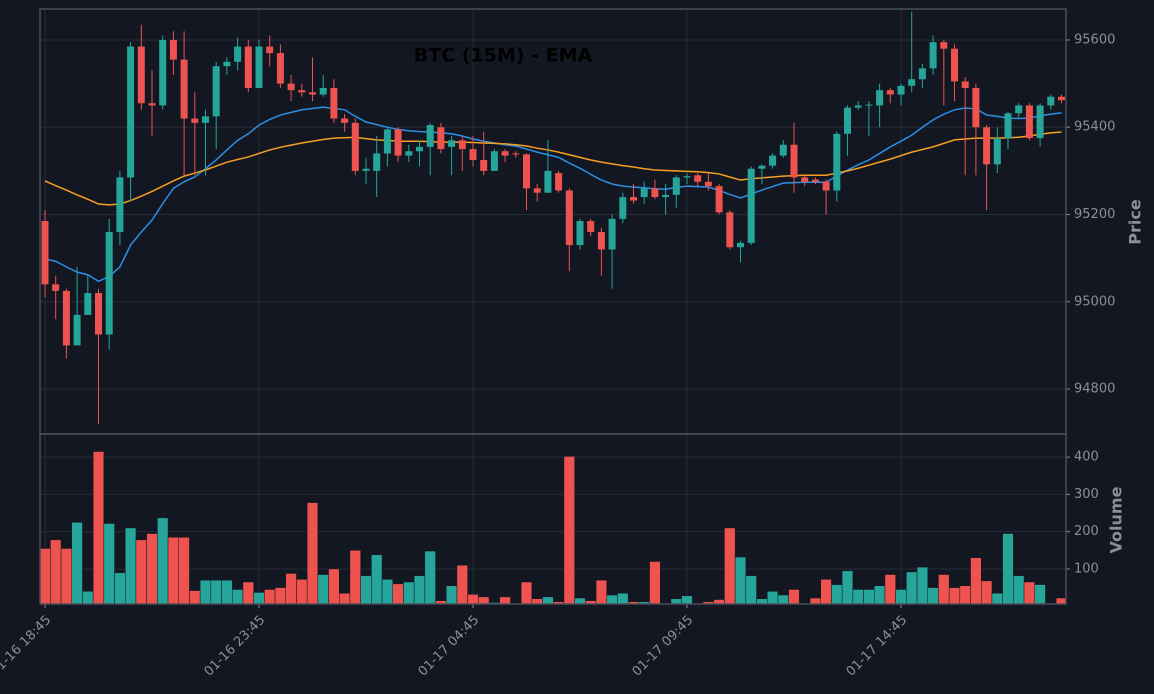 This screenshot has width=1154, height=694. What do you see at coordinates (1094, 127) in the screenshot?
I see `y-tick-label: 95400` at bounding box center [1094, 127].